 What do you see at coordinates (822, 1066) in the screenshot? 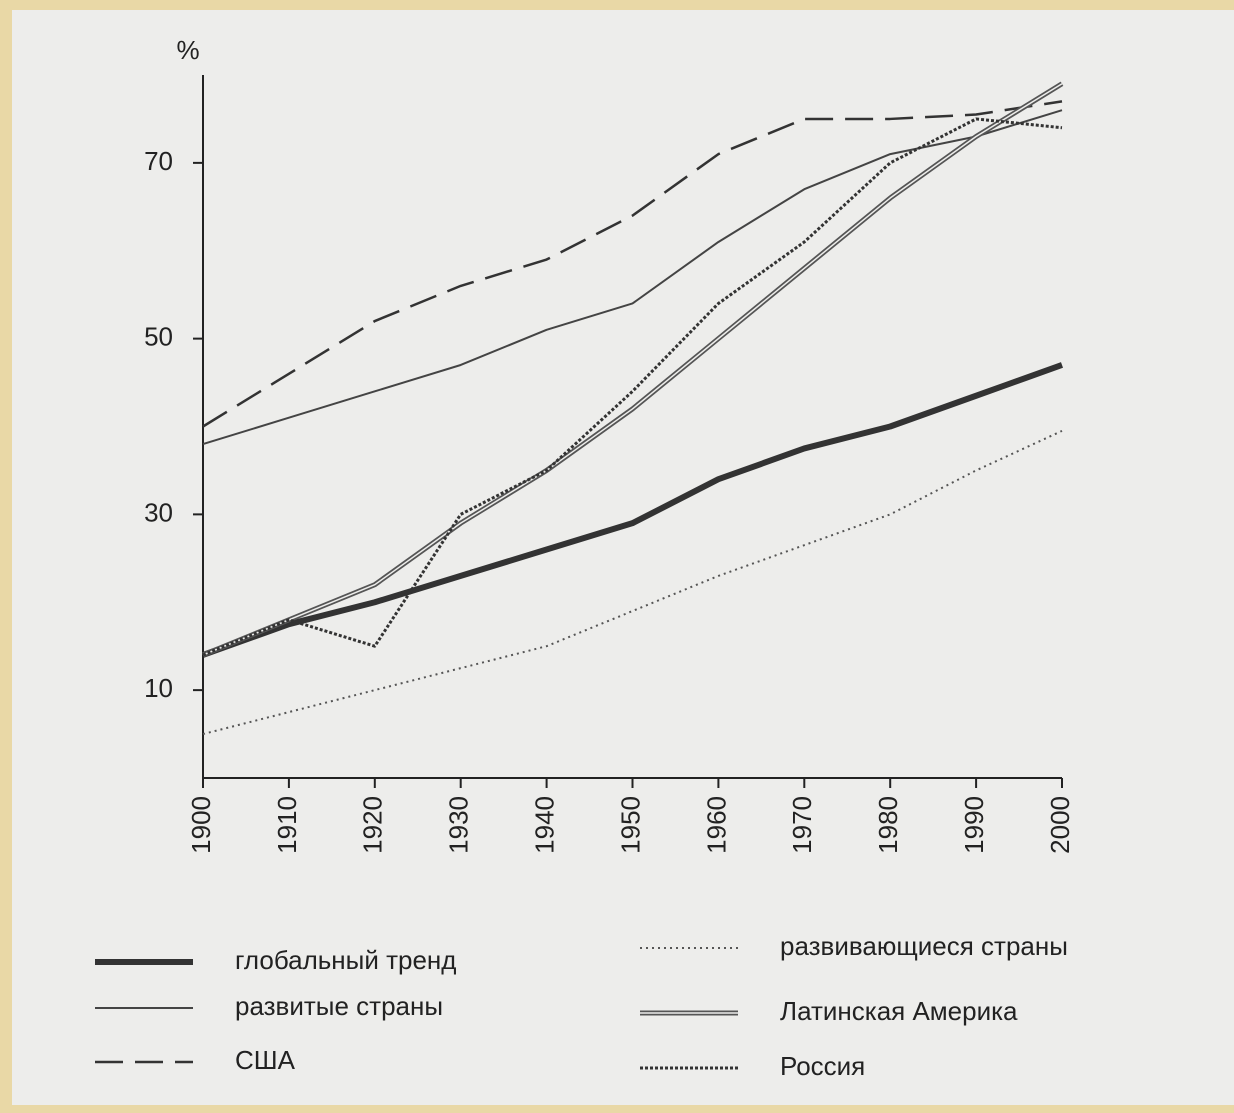
I see `legend-label: Россия` at bounding box center [822, 1066].